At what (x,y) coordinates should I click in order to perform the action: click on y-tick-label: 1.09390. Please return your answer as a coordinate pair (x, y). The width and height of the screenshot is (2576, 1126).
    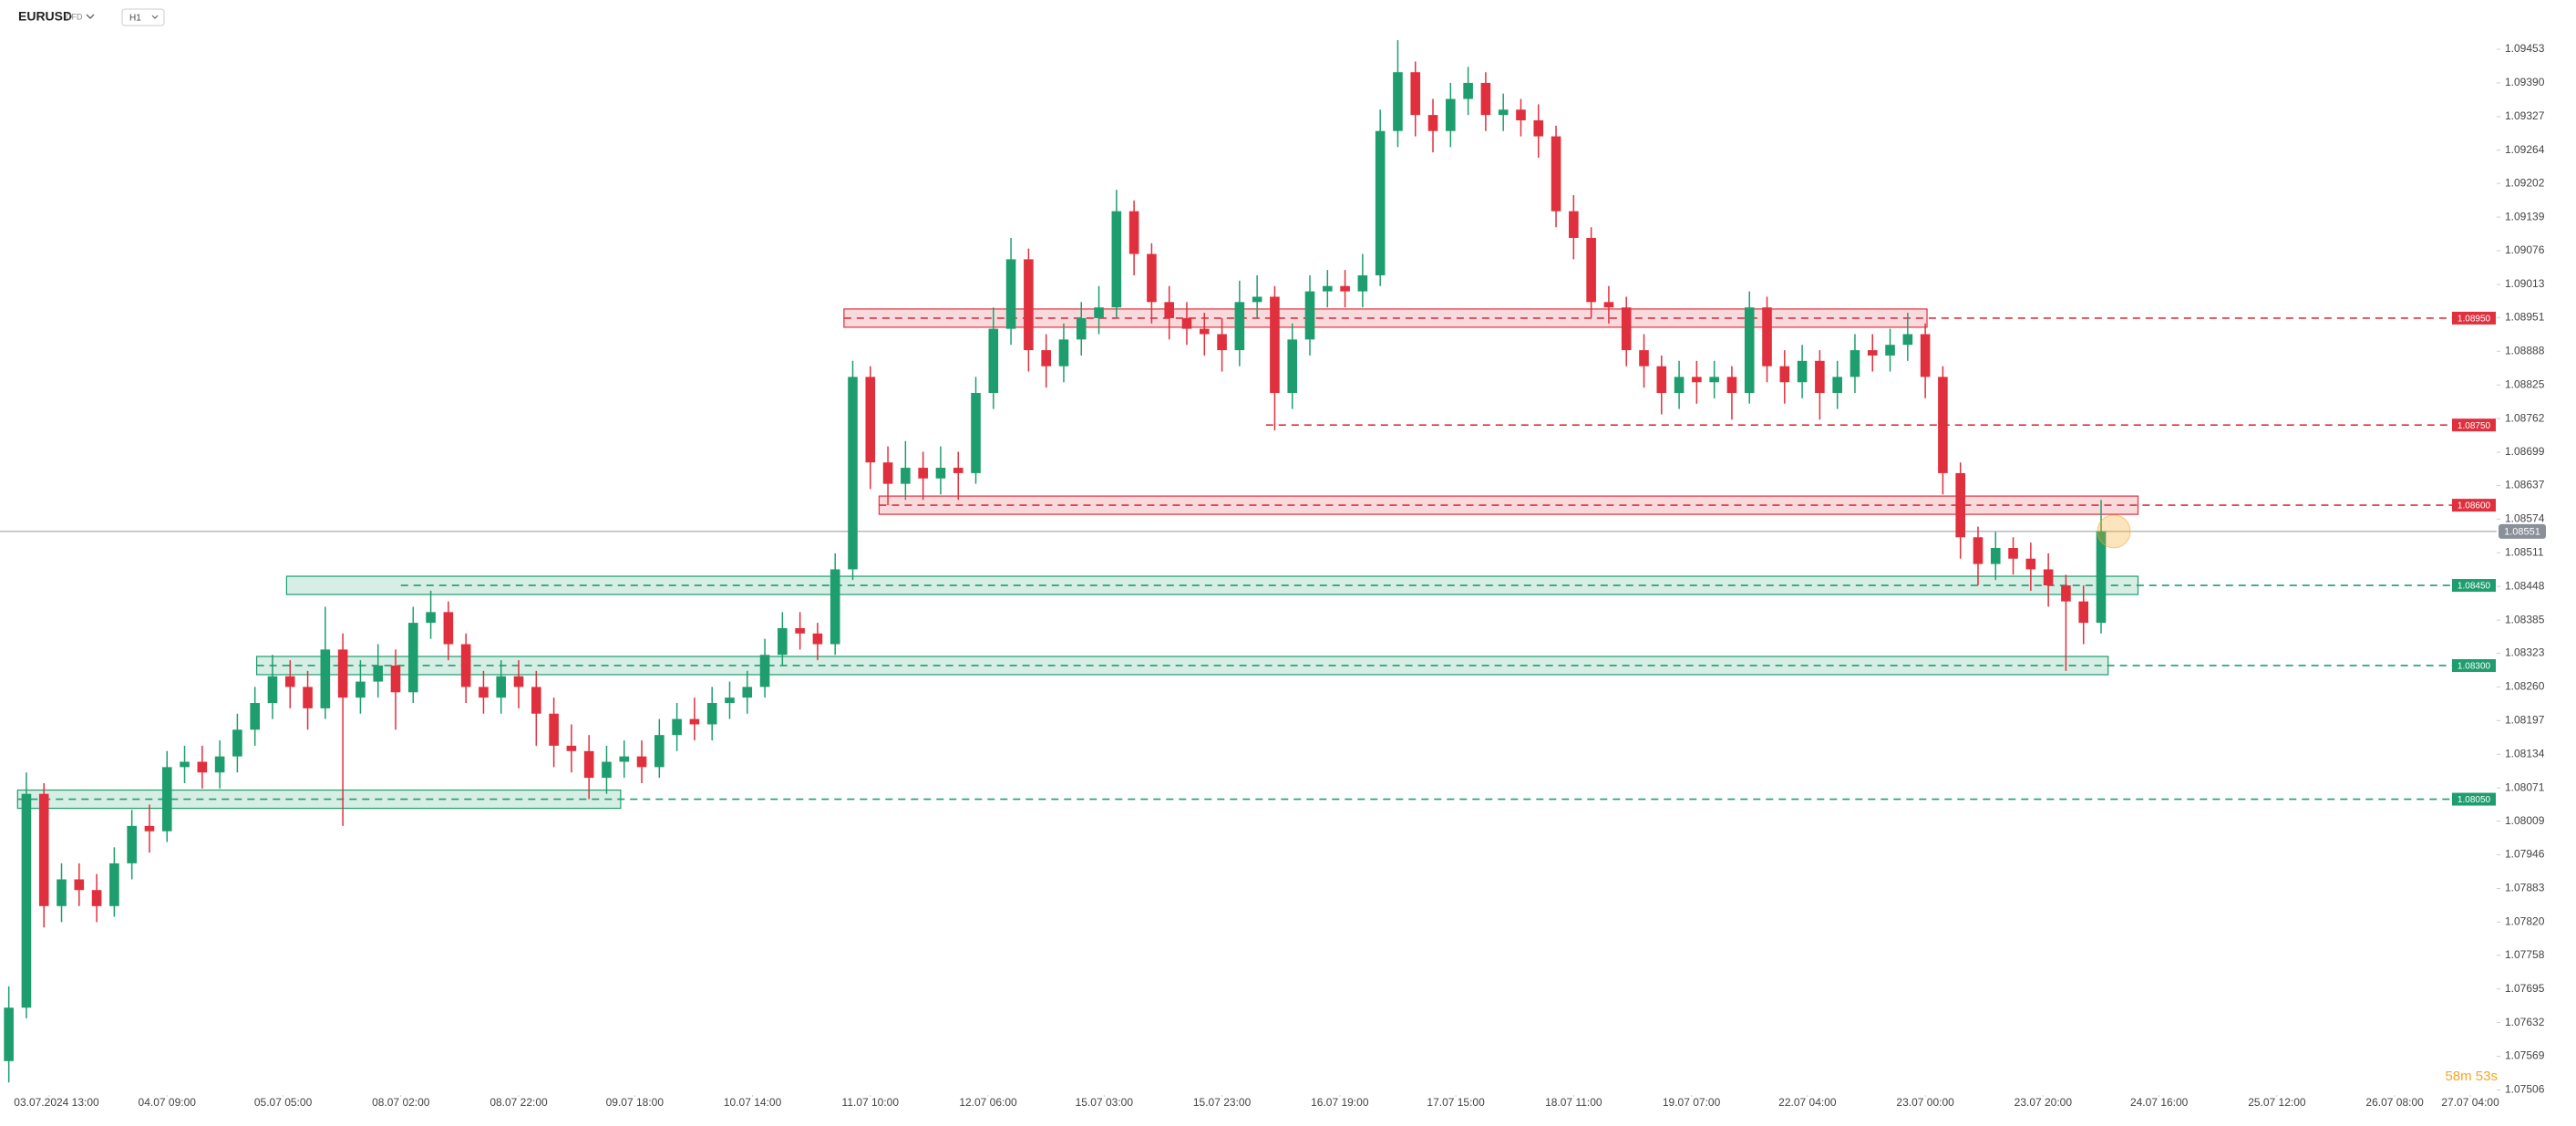
    Looking at the image, I should click on (2525, 82).